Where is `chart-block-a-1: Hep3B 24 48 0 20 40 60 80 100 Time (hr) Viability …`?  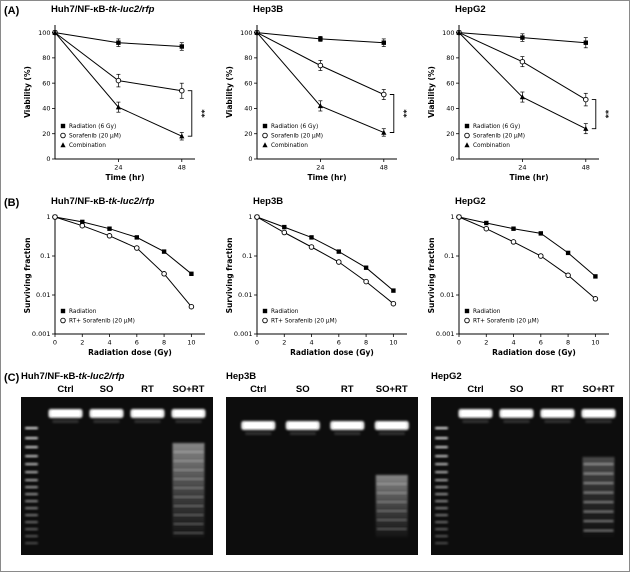
chart-block-a-1: Hep3B 24 48 0 20 40 60 80 100 Time (hr) Viability … is located at coordinates (324, 96).